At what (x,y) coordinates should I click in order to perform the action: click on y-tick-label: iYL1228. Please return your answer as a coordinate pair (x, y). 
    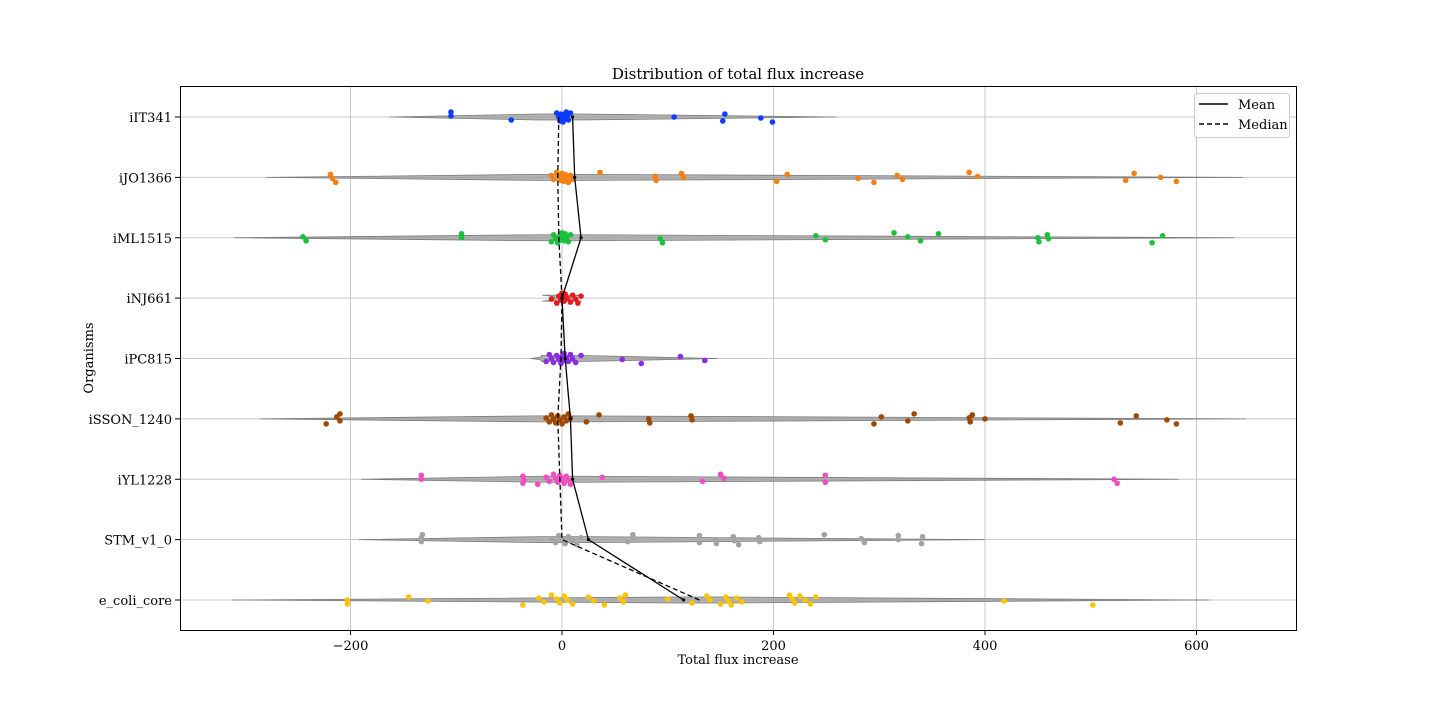
    Looking at the image, I should click on (145, 480).